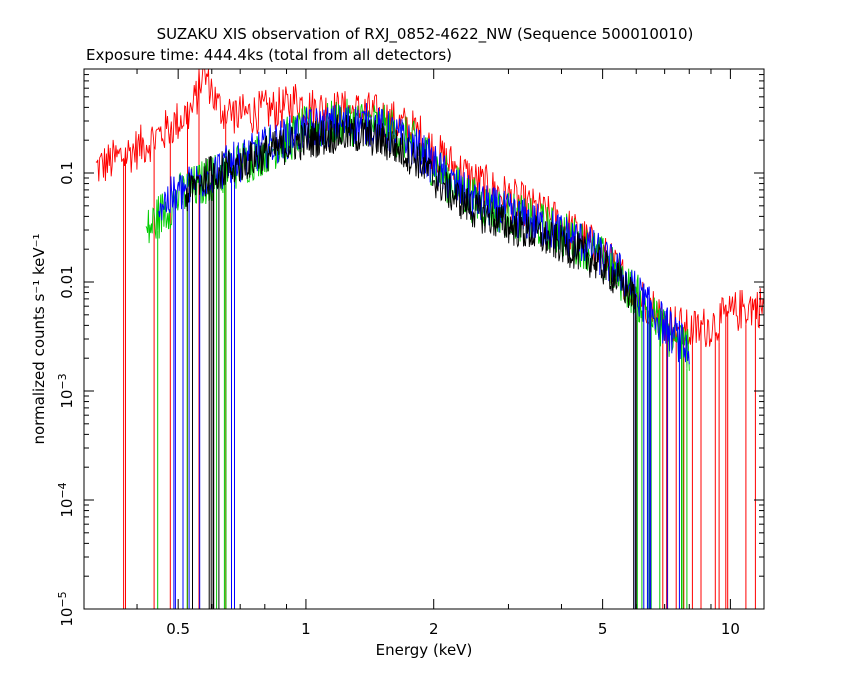 This screenshot has width=850, height=680. What do you see at coordinates (67, 281) in the screenshot?
I see `y-tick-label: 0.01` at bounding box center [67, 281].